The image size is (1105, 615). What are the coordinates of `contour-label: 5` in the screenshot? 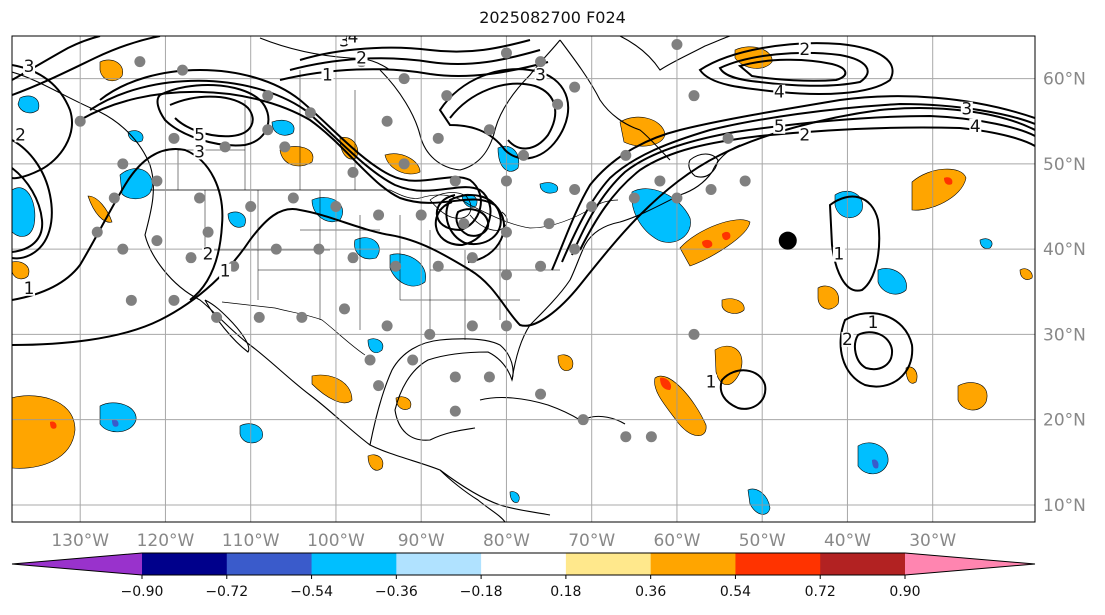 It's located at (779, 127).